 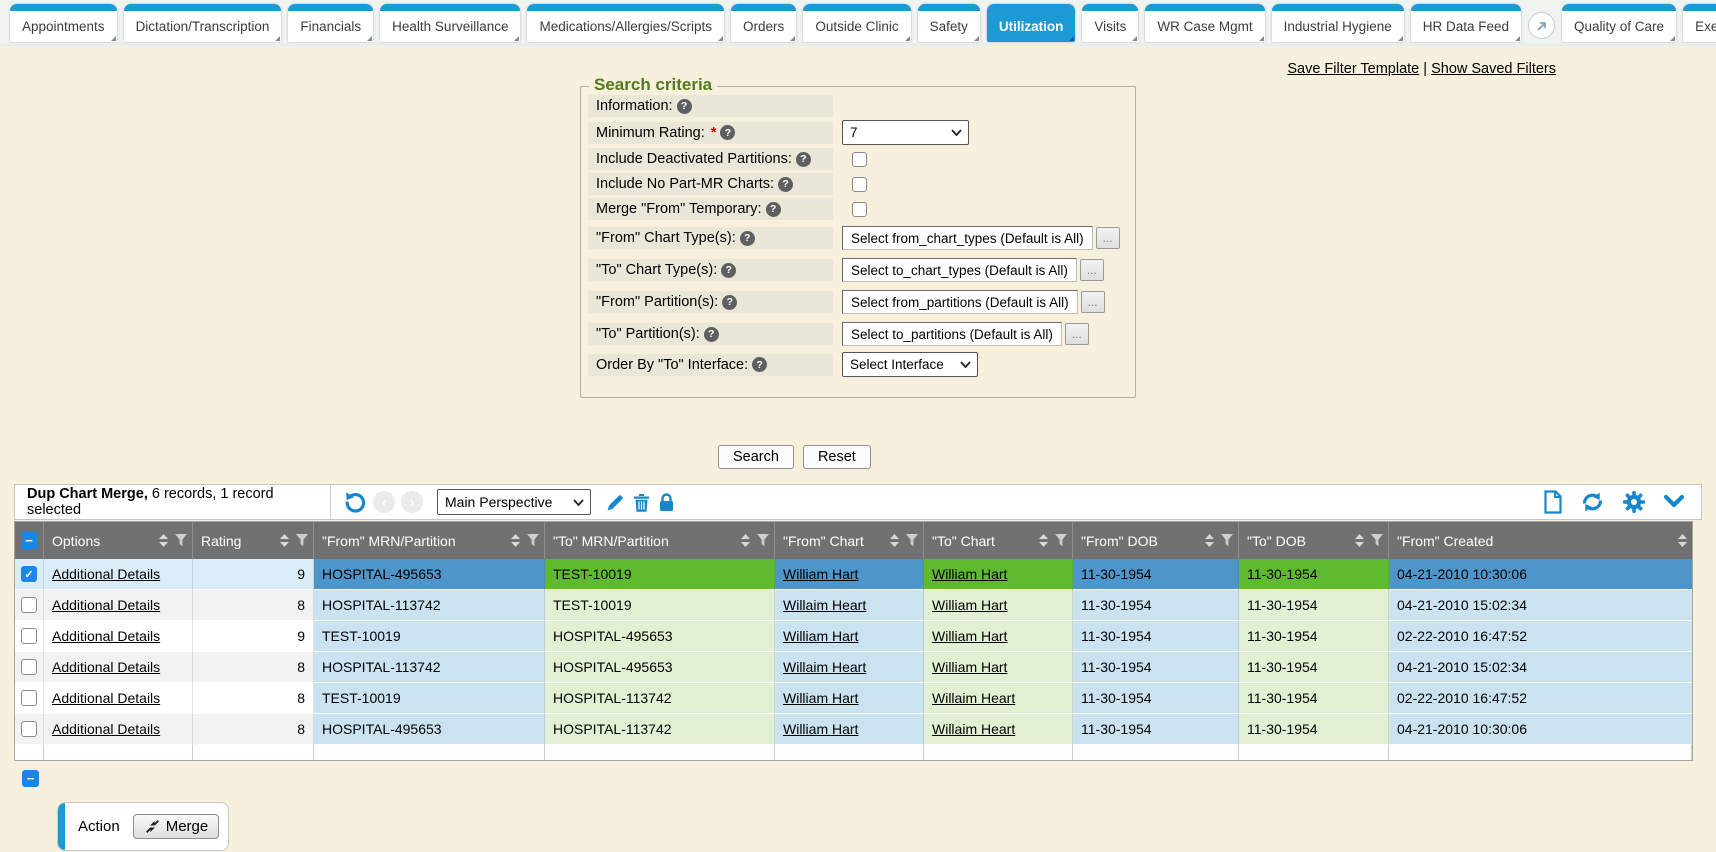 What do you see at coordinates (1337, 23) in the screenshot?
I see `tab-industrial-hygiene: Industrial Hygiene` at bounding box center [1337, 23].